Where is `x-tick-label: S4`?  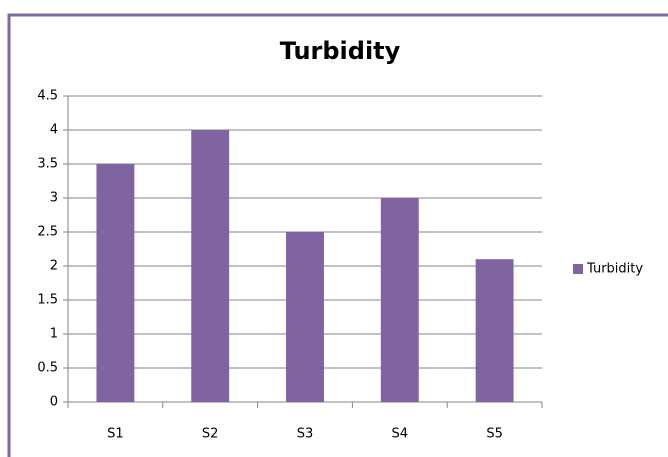 x-tick-label: S4 is located at coordinates (400, 434).